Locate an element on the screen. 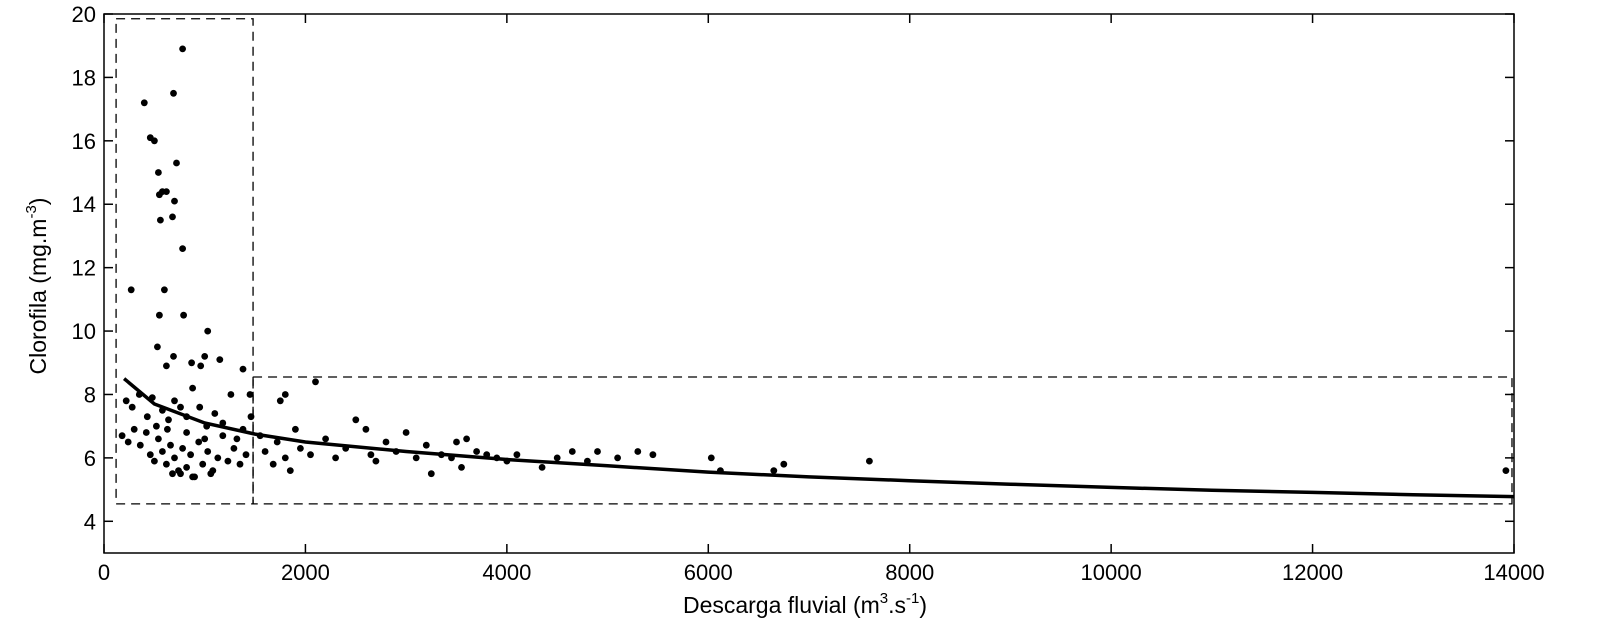 The height and width of the screenshot is (631, 1600). x-tick-label: 4000 is located at coordinates (506, 572).